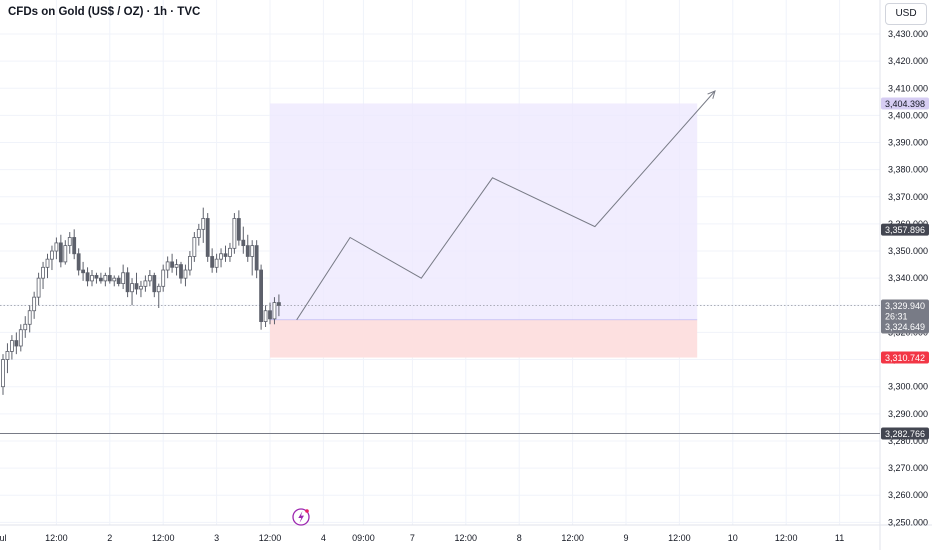  Describe the element at coordinates (908, 522) in the screenshot. I see `y-tick-label: 3,250.000` at that location.